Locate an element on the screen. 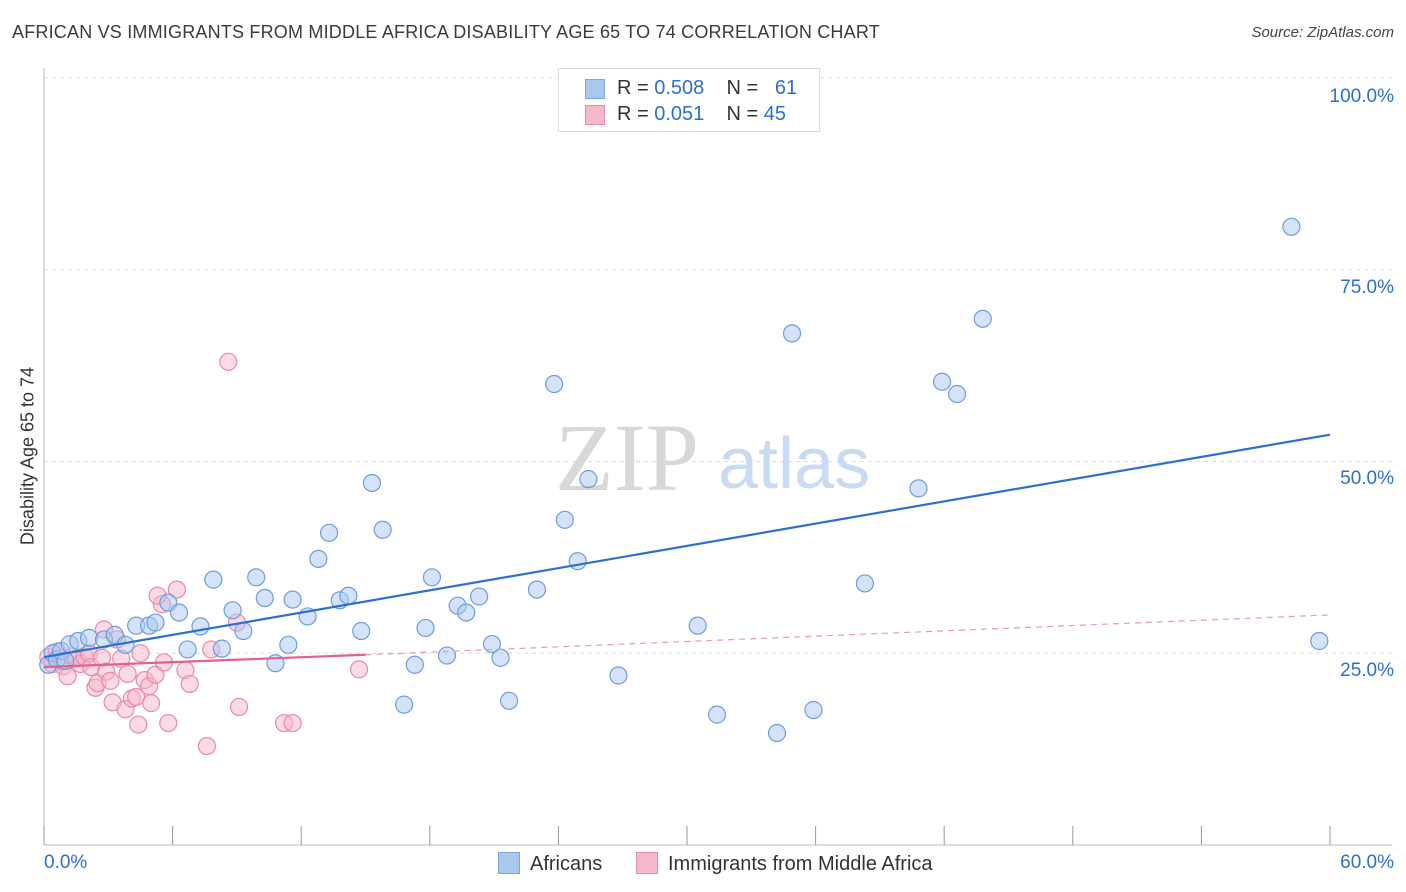  legend-n-value: 61 is located at coordinates (786, 88).